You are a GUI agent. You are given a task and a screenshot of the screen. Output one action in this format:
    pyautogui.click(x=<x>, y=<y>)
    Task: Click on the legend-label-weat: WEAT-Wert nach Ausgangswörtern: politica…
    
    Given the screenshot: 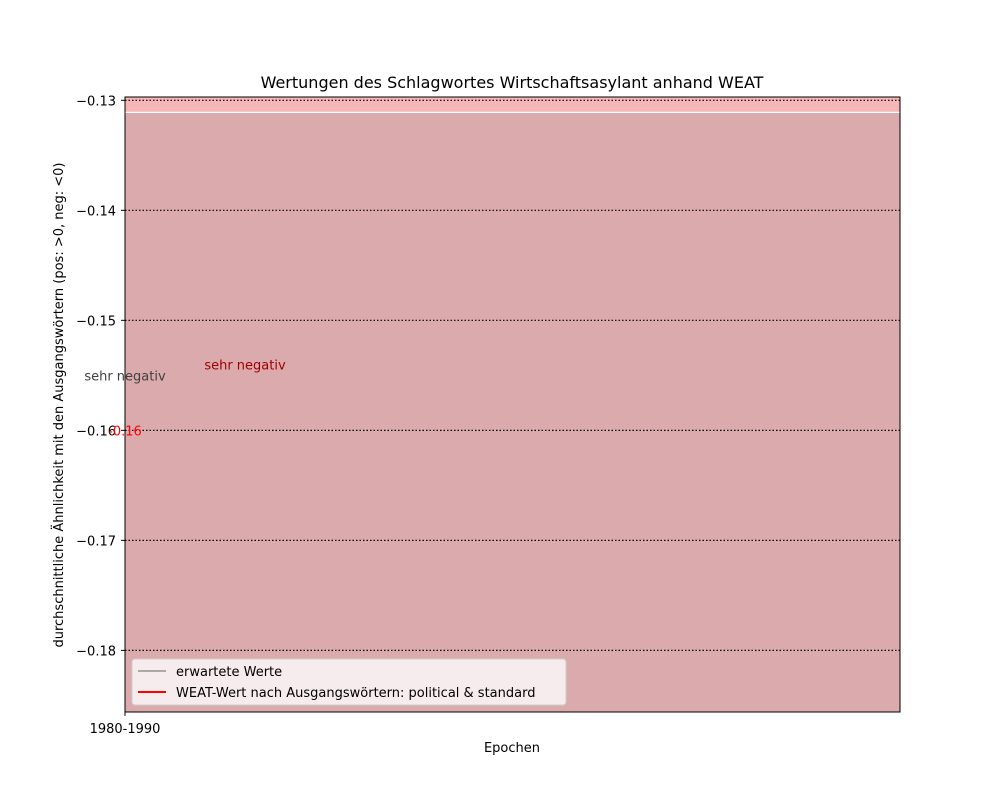 What is the action you would take?
    pyautogui.click(x=355, y=693)
    